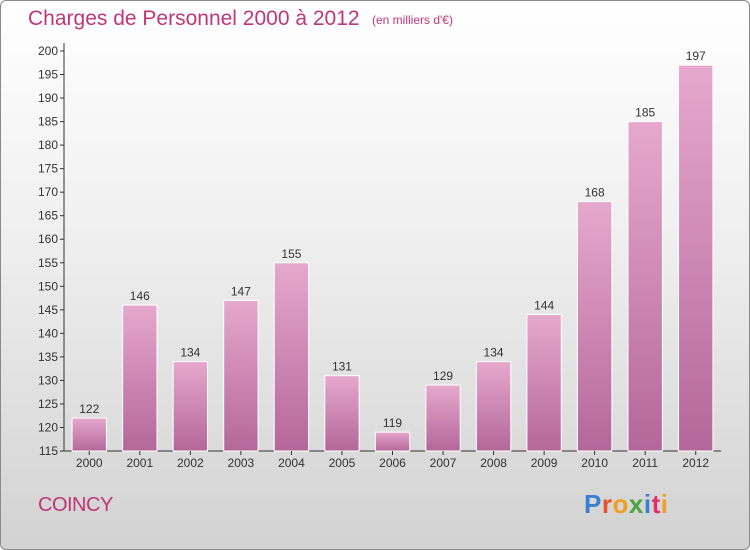 This screenshot has height=550, width=750. I want to click on x-tick-label: 2007, so click(443, 463).